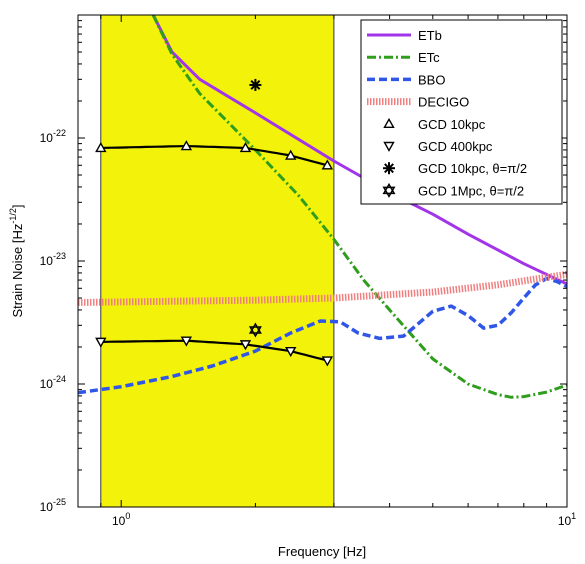 Image resolution: width=585 pixels, height=564 pixels. I want to click on y-axis-label-main: Strain Noise [Hz, so click(17, 271).